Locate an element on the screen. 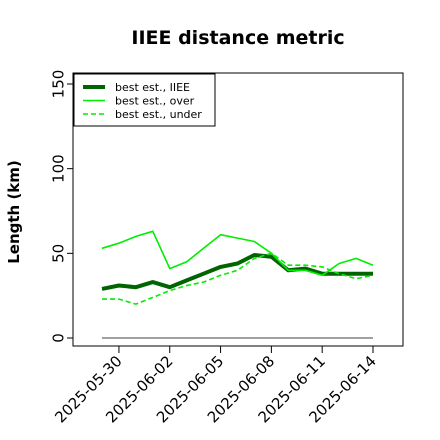  legend-label: best est., IIEE is located at coordinates (152, 87).